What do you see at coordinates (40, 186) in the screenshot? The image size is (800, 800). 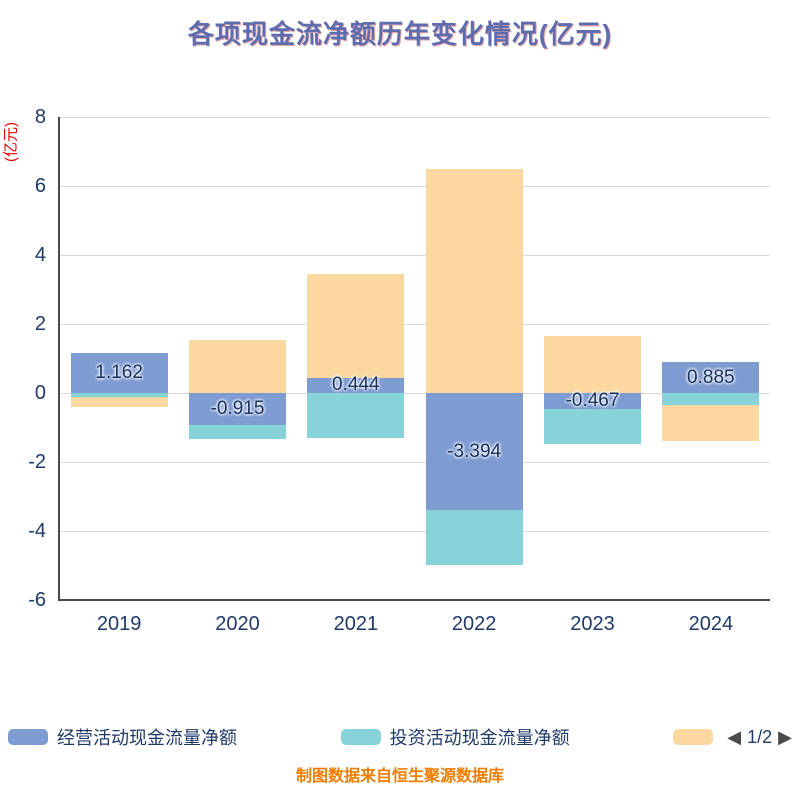 I see `y-axis-tick-label: 6` at bounding box center [40, 186].